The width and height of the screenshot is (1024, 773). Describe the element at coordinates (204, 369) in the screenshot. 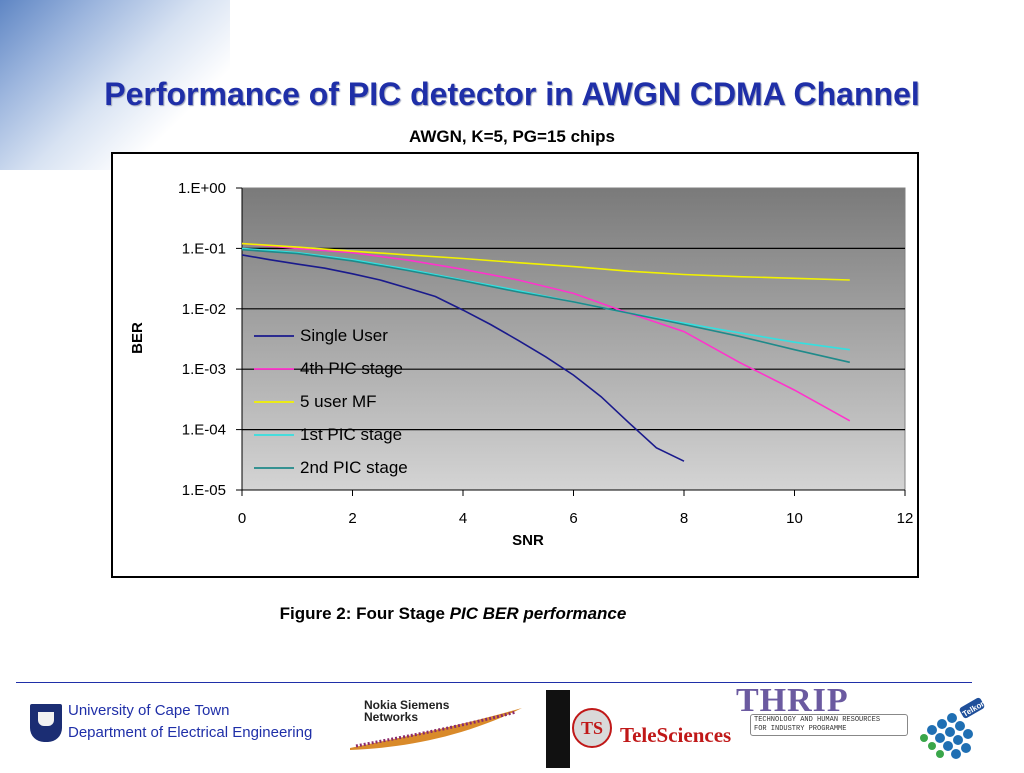

I see `y-tick-label: 1.E-03` at that location.